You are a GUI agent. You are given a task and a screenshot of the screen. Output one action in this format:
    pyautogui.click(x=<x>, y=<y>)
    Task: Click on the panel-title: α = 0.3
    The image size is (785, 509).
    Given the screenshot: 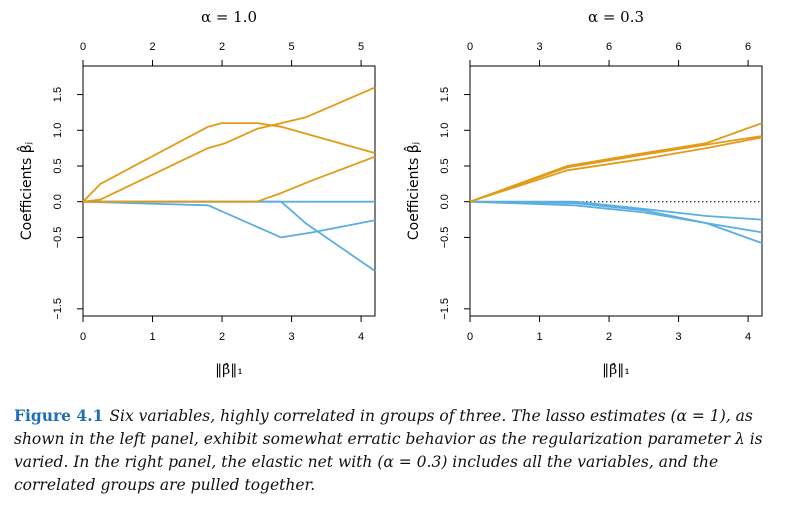 What is the action you would take?
    pyautogui.click(x=616, y=17)
    